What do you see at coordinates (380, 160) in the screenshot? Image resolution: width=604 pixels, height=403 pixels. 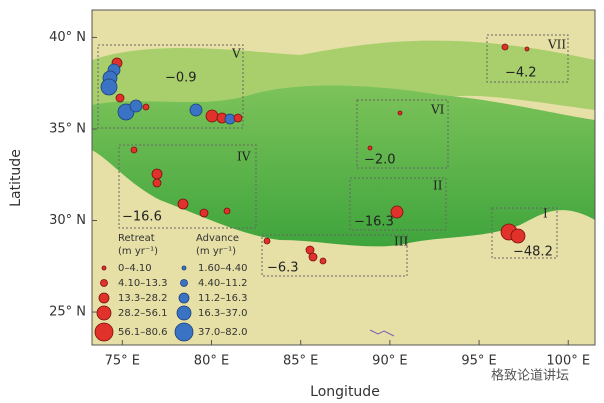 I see `region-value: −2.0` at bounding box center [380, 160].